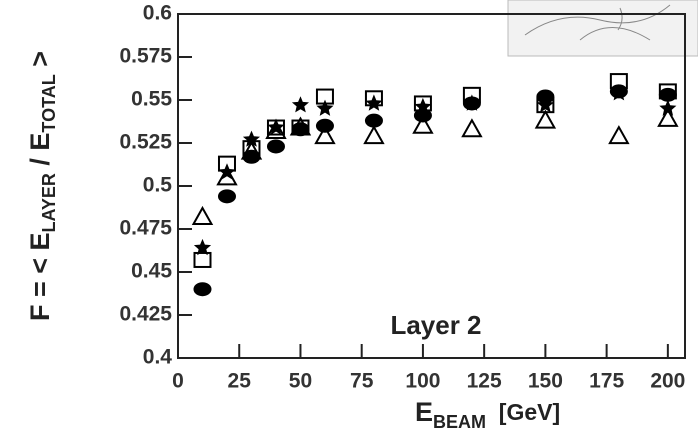 The image size is (698, 436). I want to click on y-label-part: F = < E, so click(40, 276).